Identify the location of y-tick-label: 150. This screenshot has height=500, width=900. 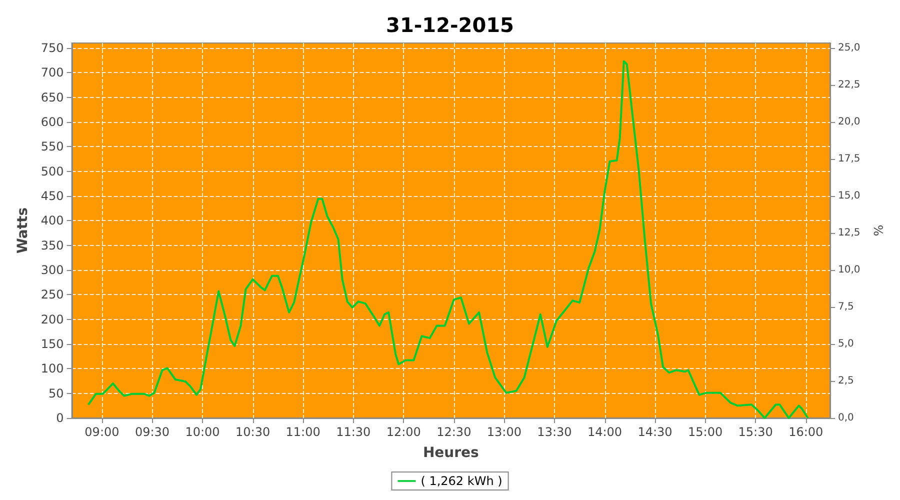
(52, 343).